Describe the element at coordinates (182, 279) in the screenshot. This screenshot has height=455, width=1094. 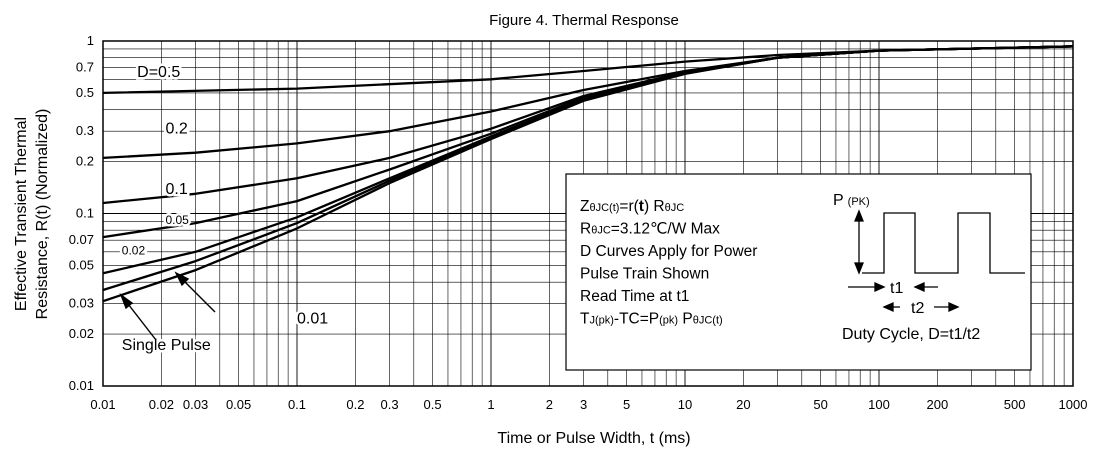
I see `arrow-001-head` at that location.